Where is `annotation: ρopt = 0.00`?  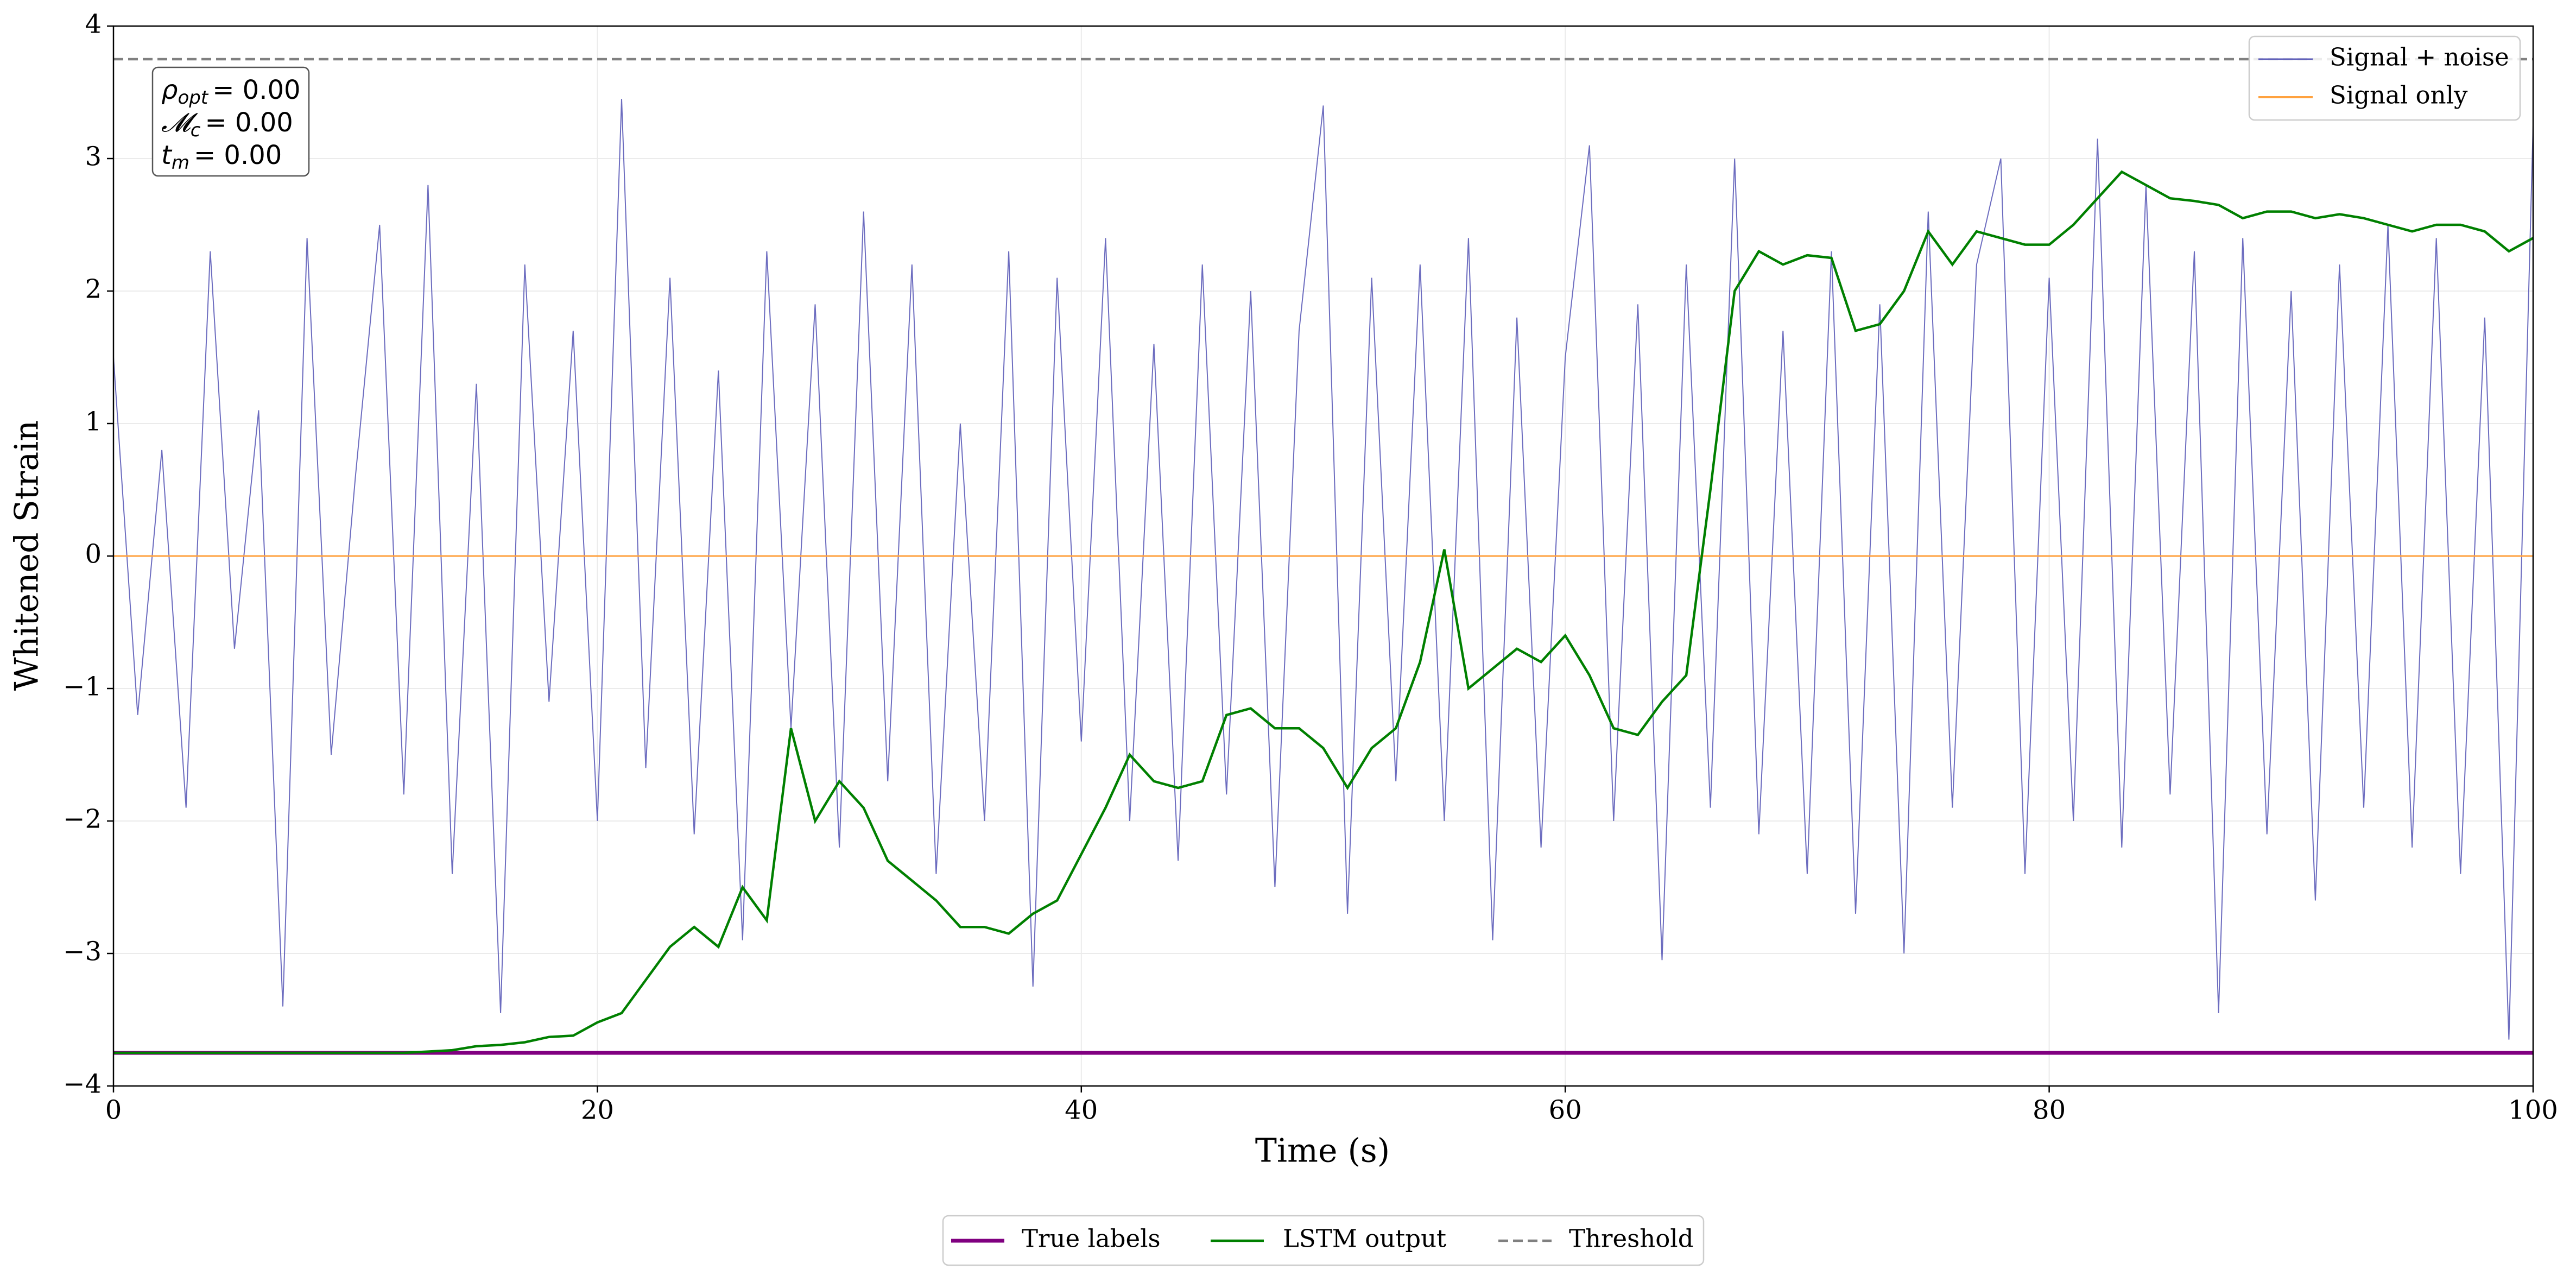
annotation: ρopt = 0.00 is located at coordinates (231, 92).